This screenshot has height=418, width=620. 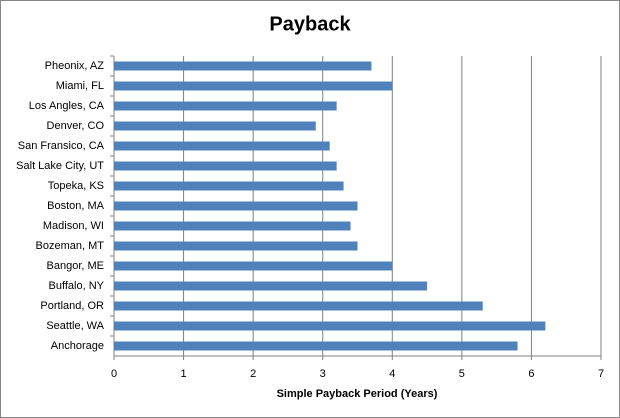 I want to click on y-tick-label: San Fransico, CA, so click(x=61, y=146).